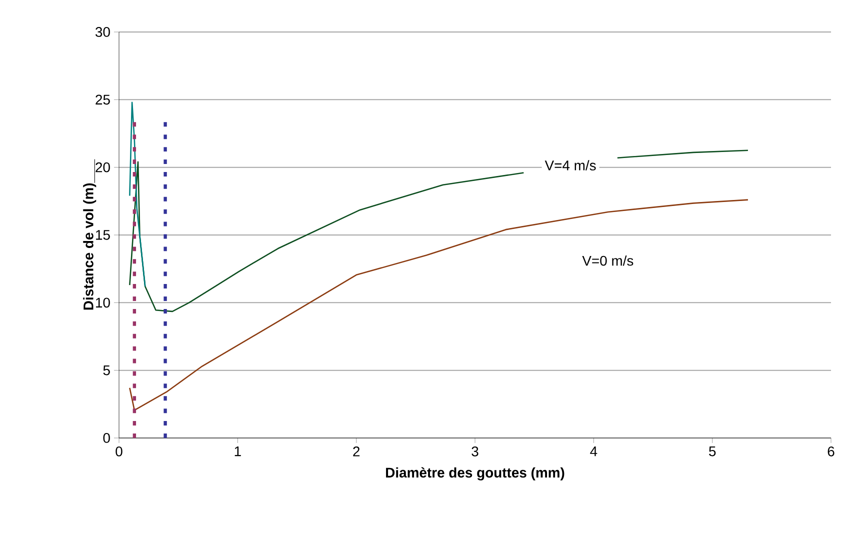 Image resolution: width=841 pixels, height=542 pixels. What do you see at coordinates (712, 451) in the screenshot?
I see `x-tick-label: 5` at bounding box center [712, 451].